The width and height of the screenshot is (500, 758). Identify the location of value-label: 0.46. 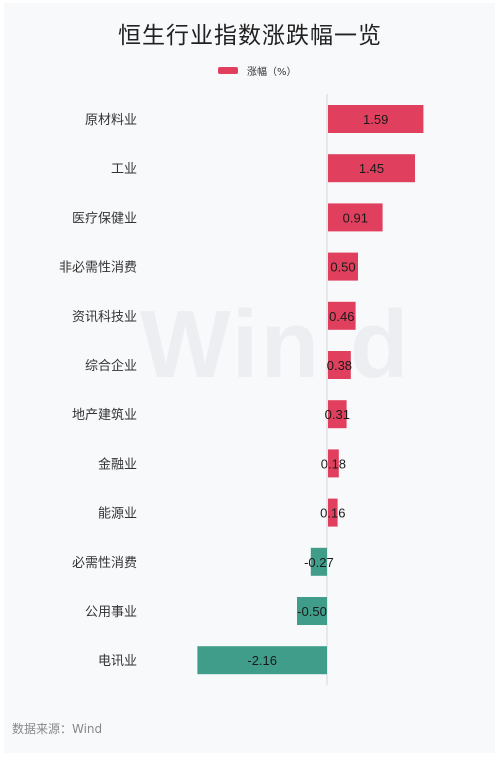
(341, 316).